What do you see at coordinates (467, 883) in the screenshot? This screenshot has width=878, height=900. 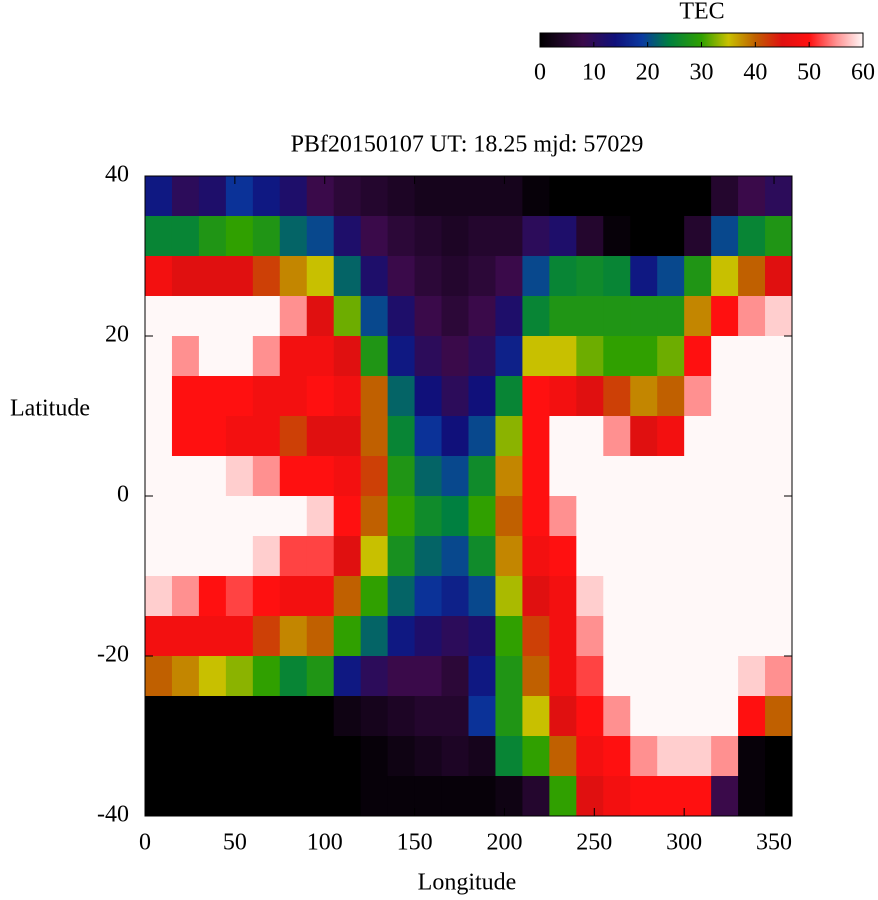 I see `x-axis-label: Longitude` at bounding box center [467, 883].